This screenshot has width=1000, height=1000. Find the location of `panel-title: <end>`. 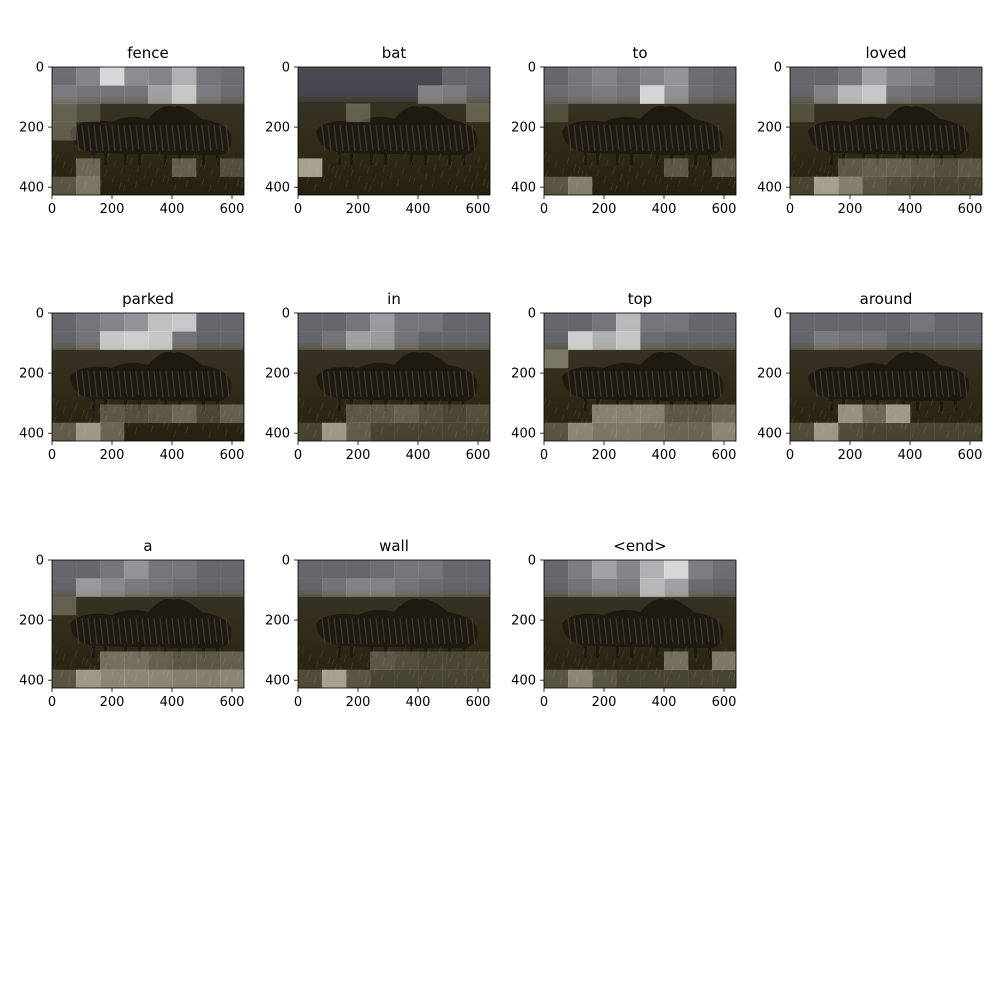

panel-title: <end> is located at coordinates (639, 546).